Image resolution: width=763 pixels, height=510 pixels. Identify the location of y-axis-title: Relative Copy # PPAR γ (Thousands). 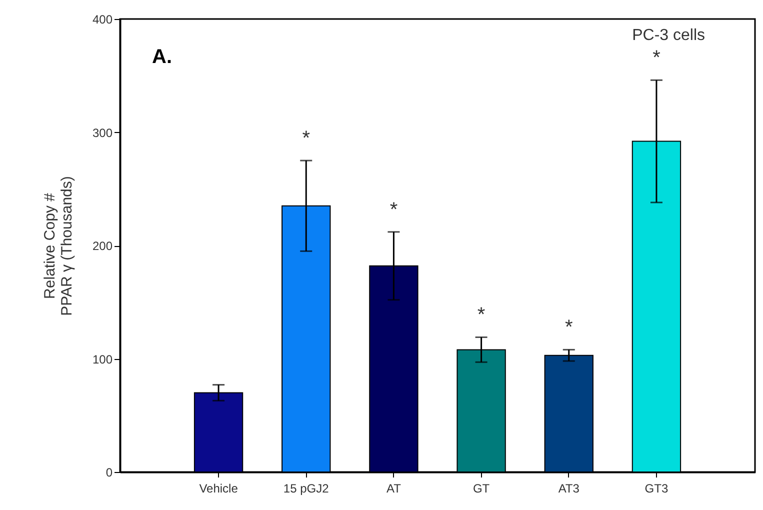
(58, 246).